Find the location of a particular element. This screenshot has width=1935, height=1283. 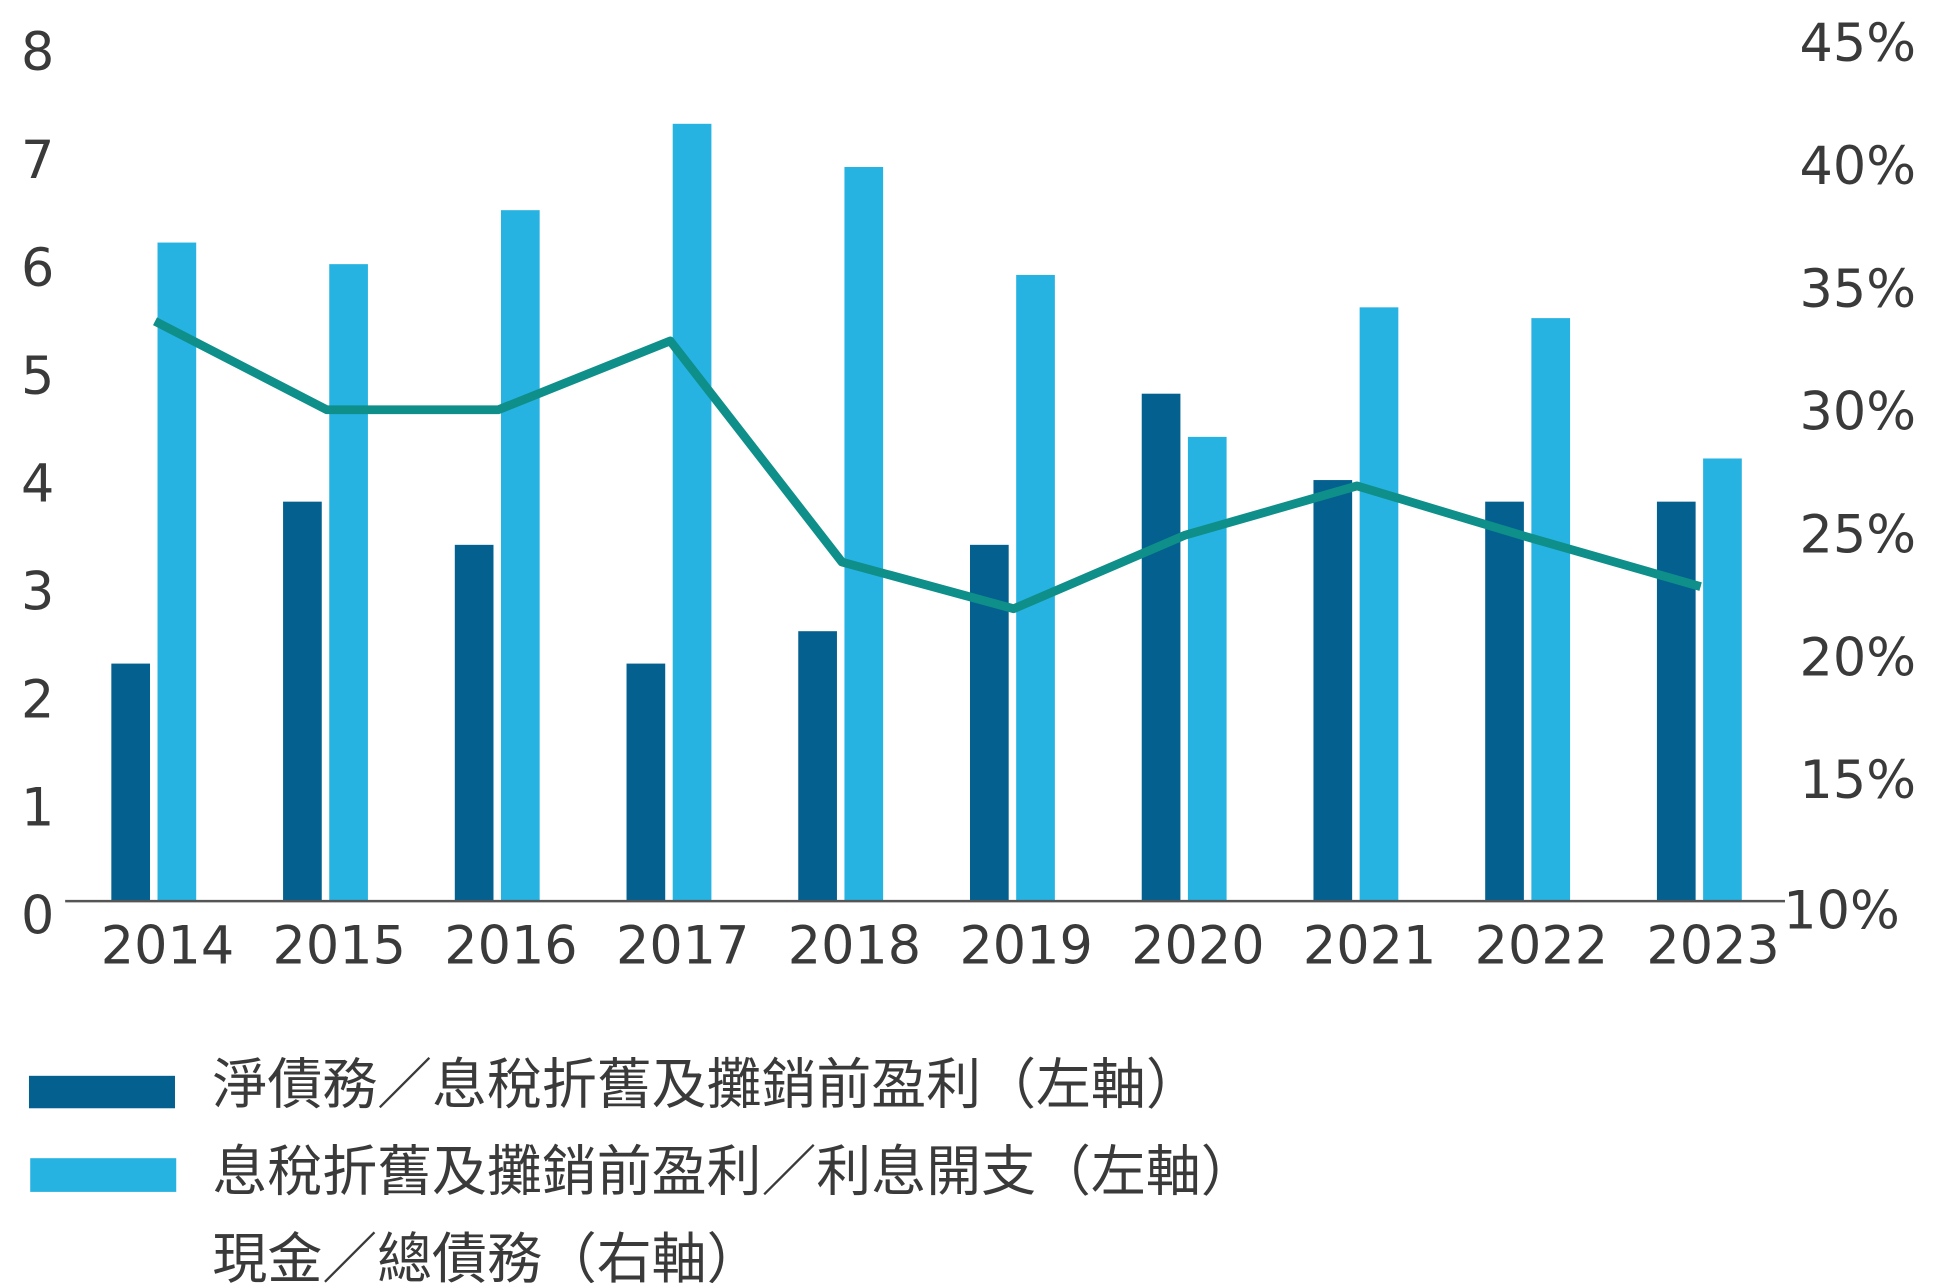

bar-net-debt-2017 is located at coordinates (646, 782).